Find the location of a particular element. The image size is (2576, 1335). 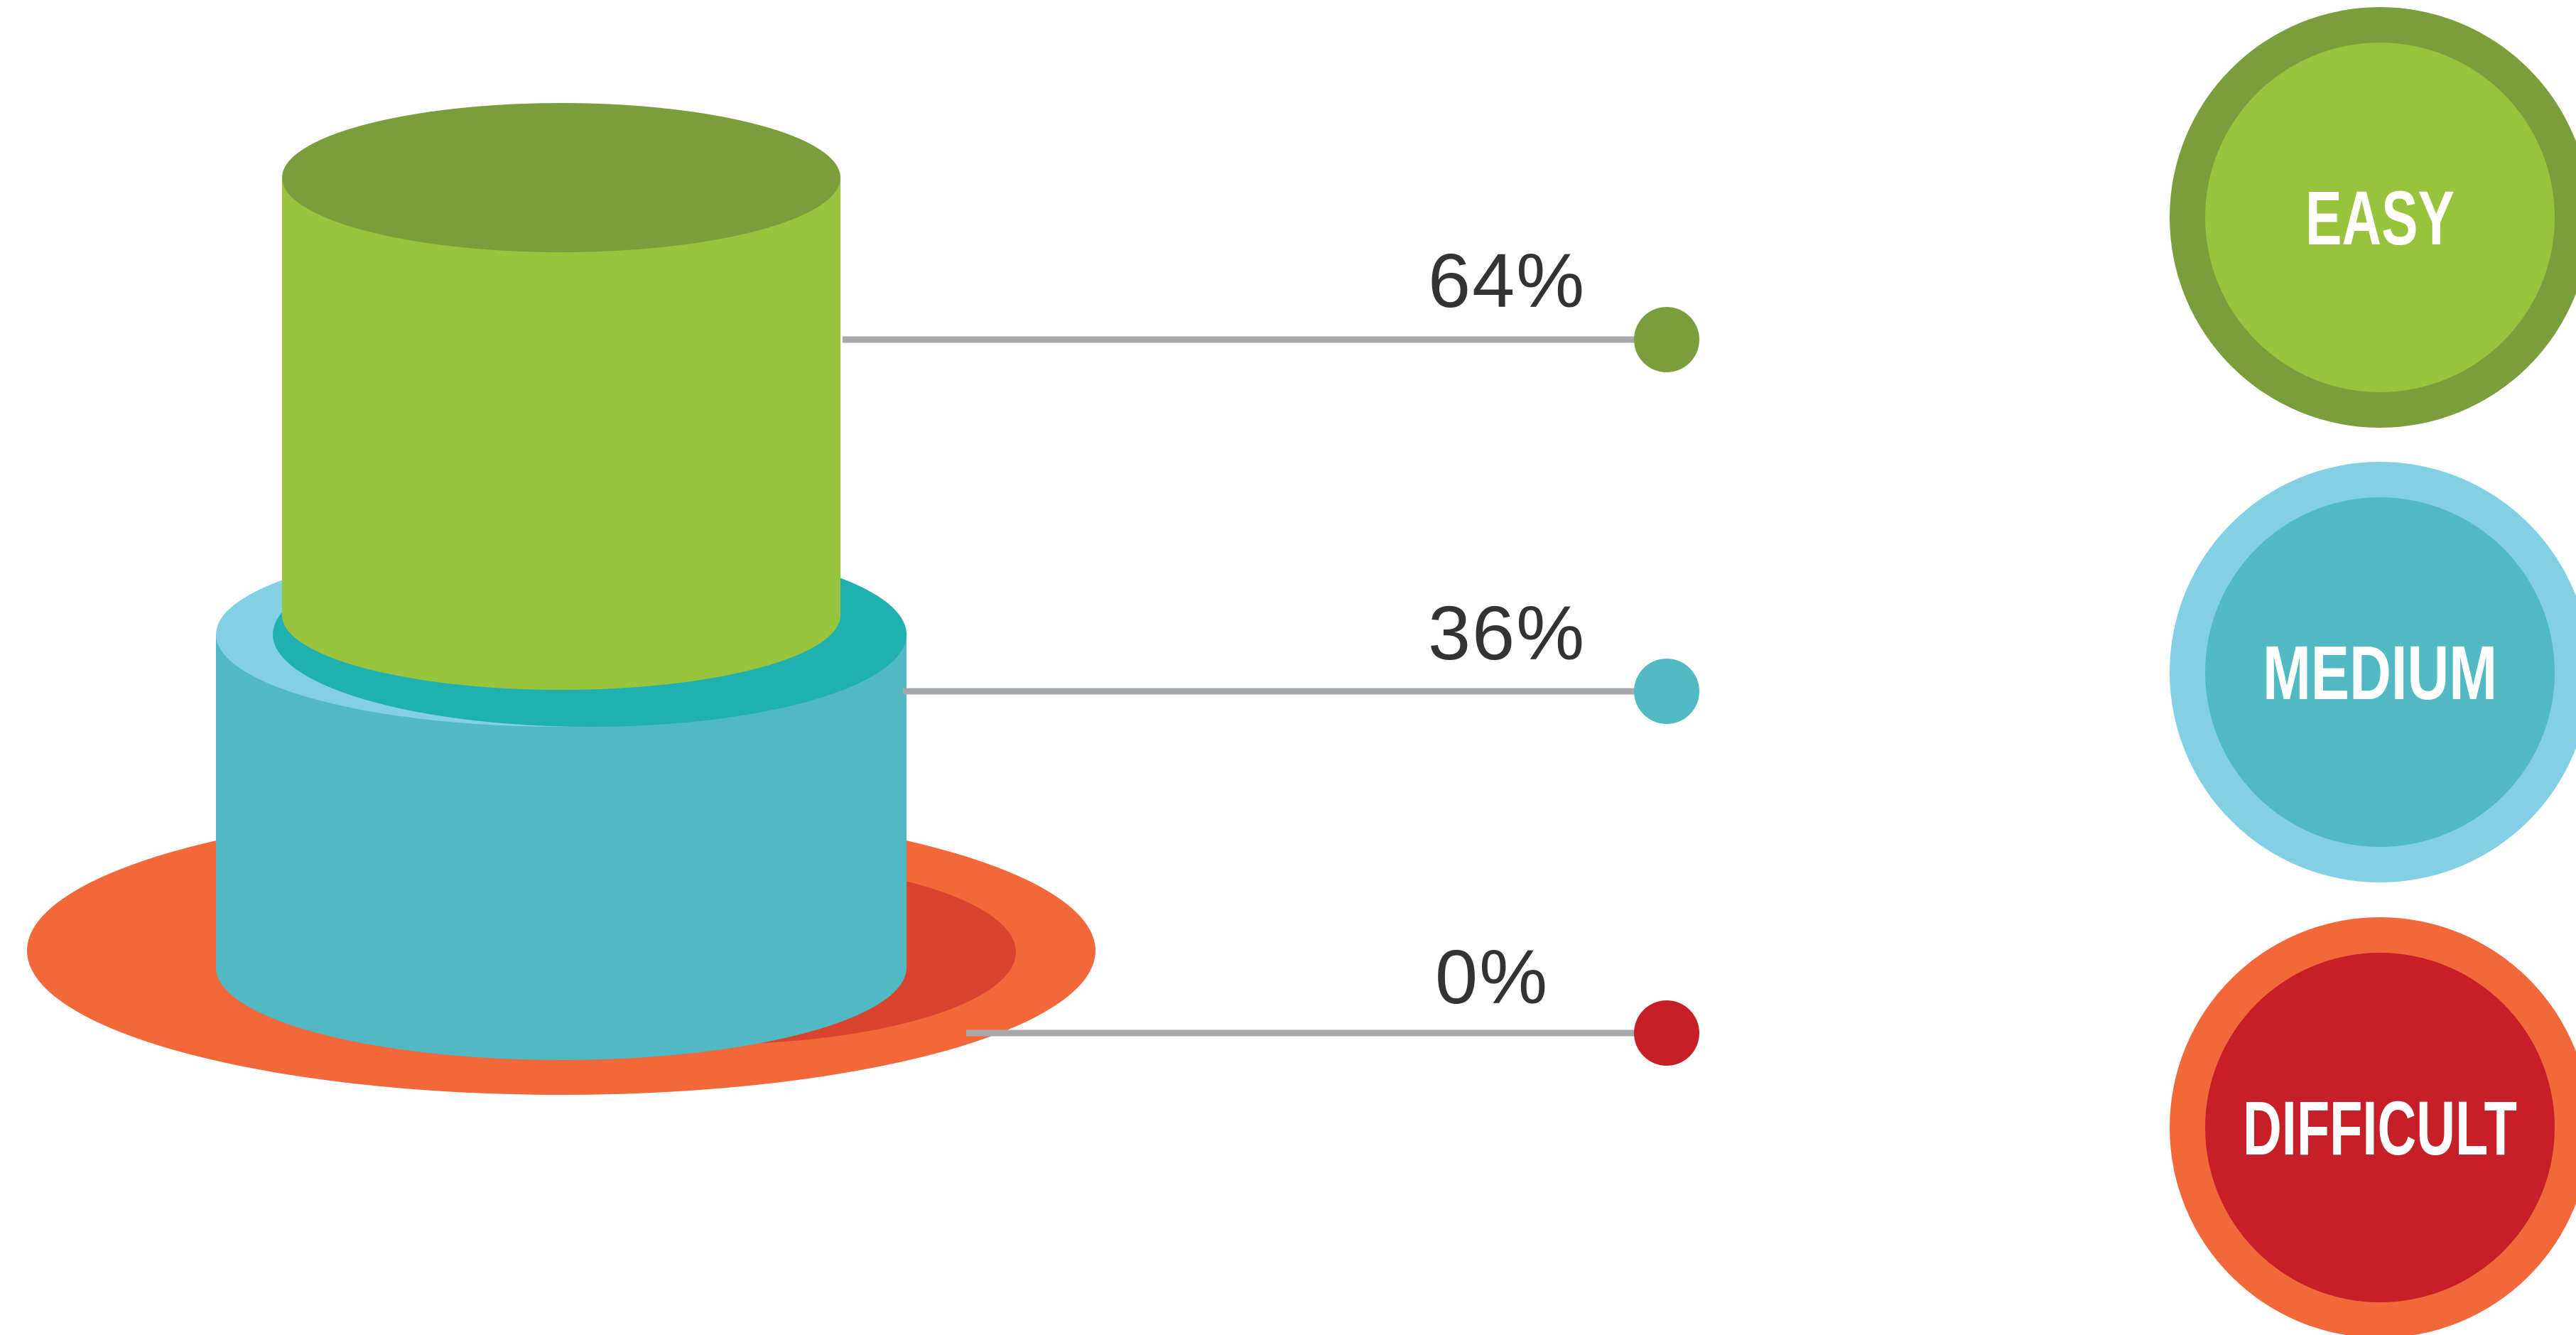

legend-difficult-label: DIFFICULT is located at coordinates (2380, 1128).